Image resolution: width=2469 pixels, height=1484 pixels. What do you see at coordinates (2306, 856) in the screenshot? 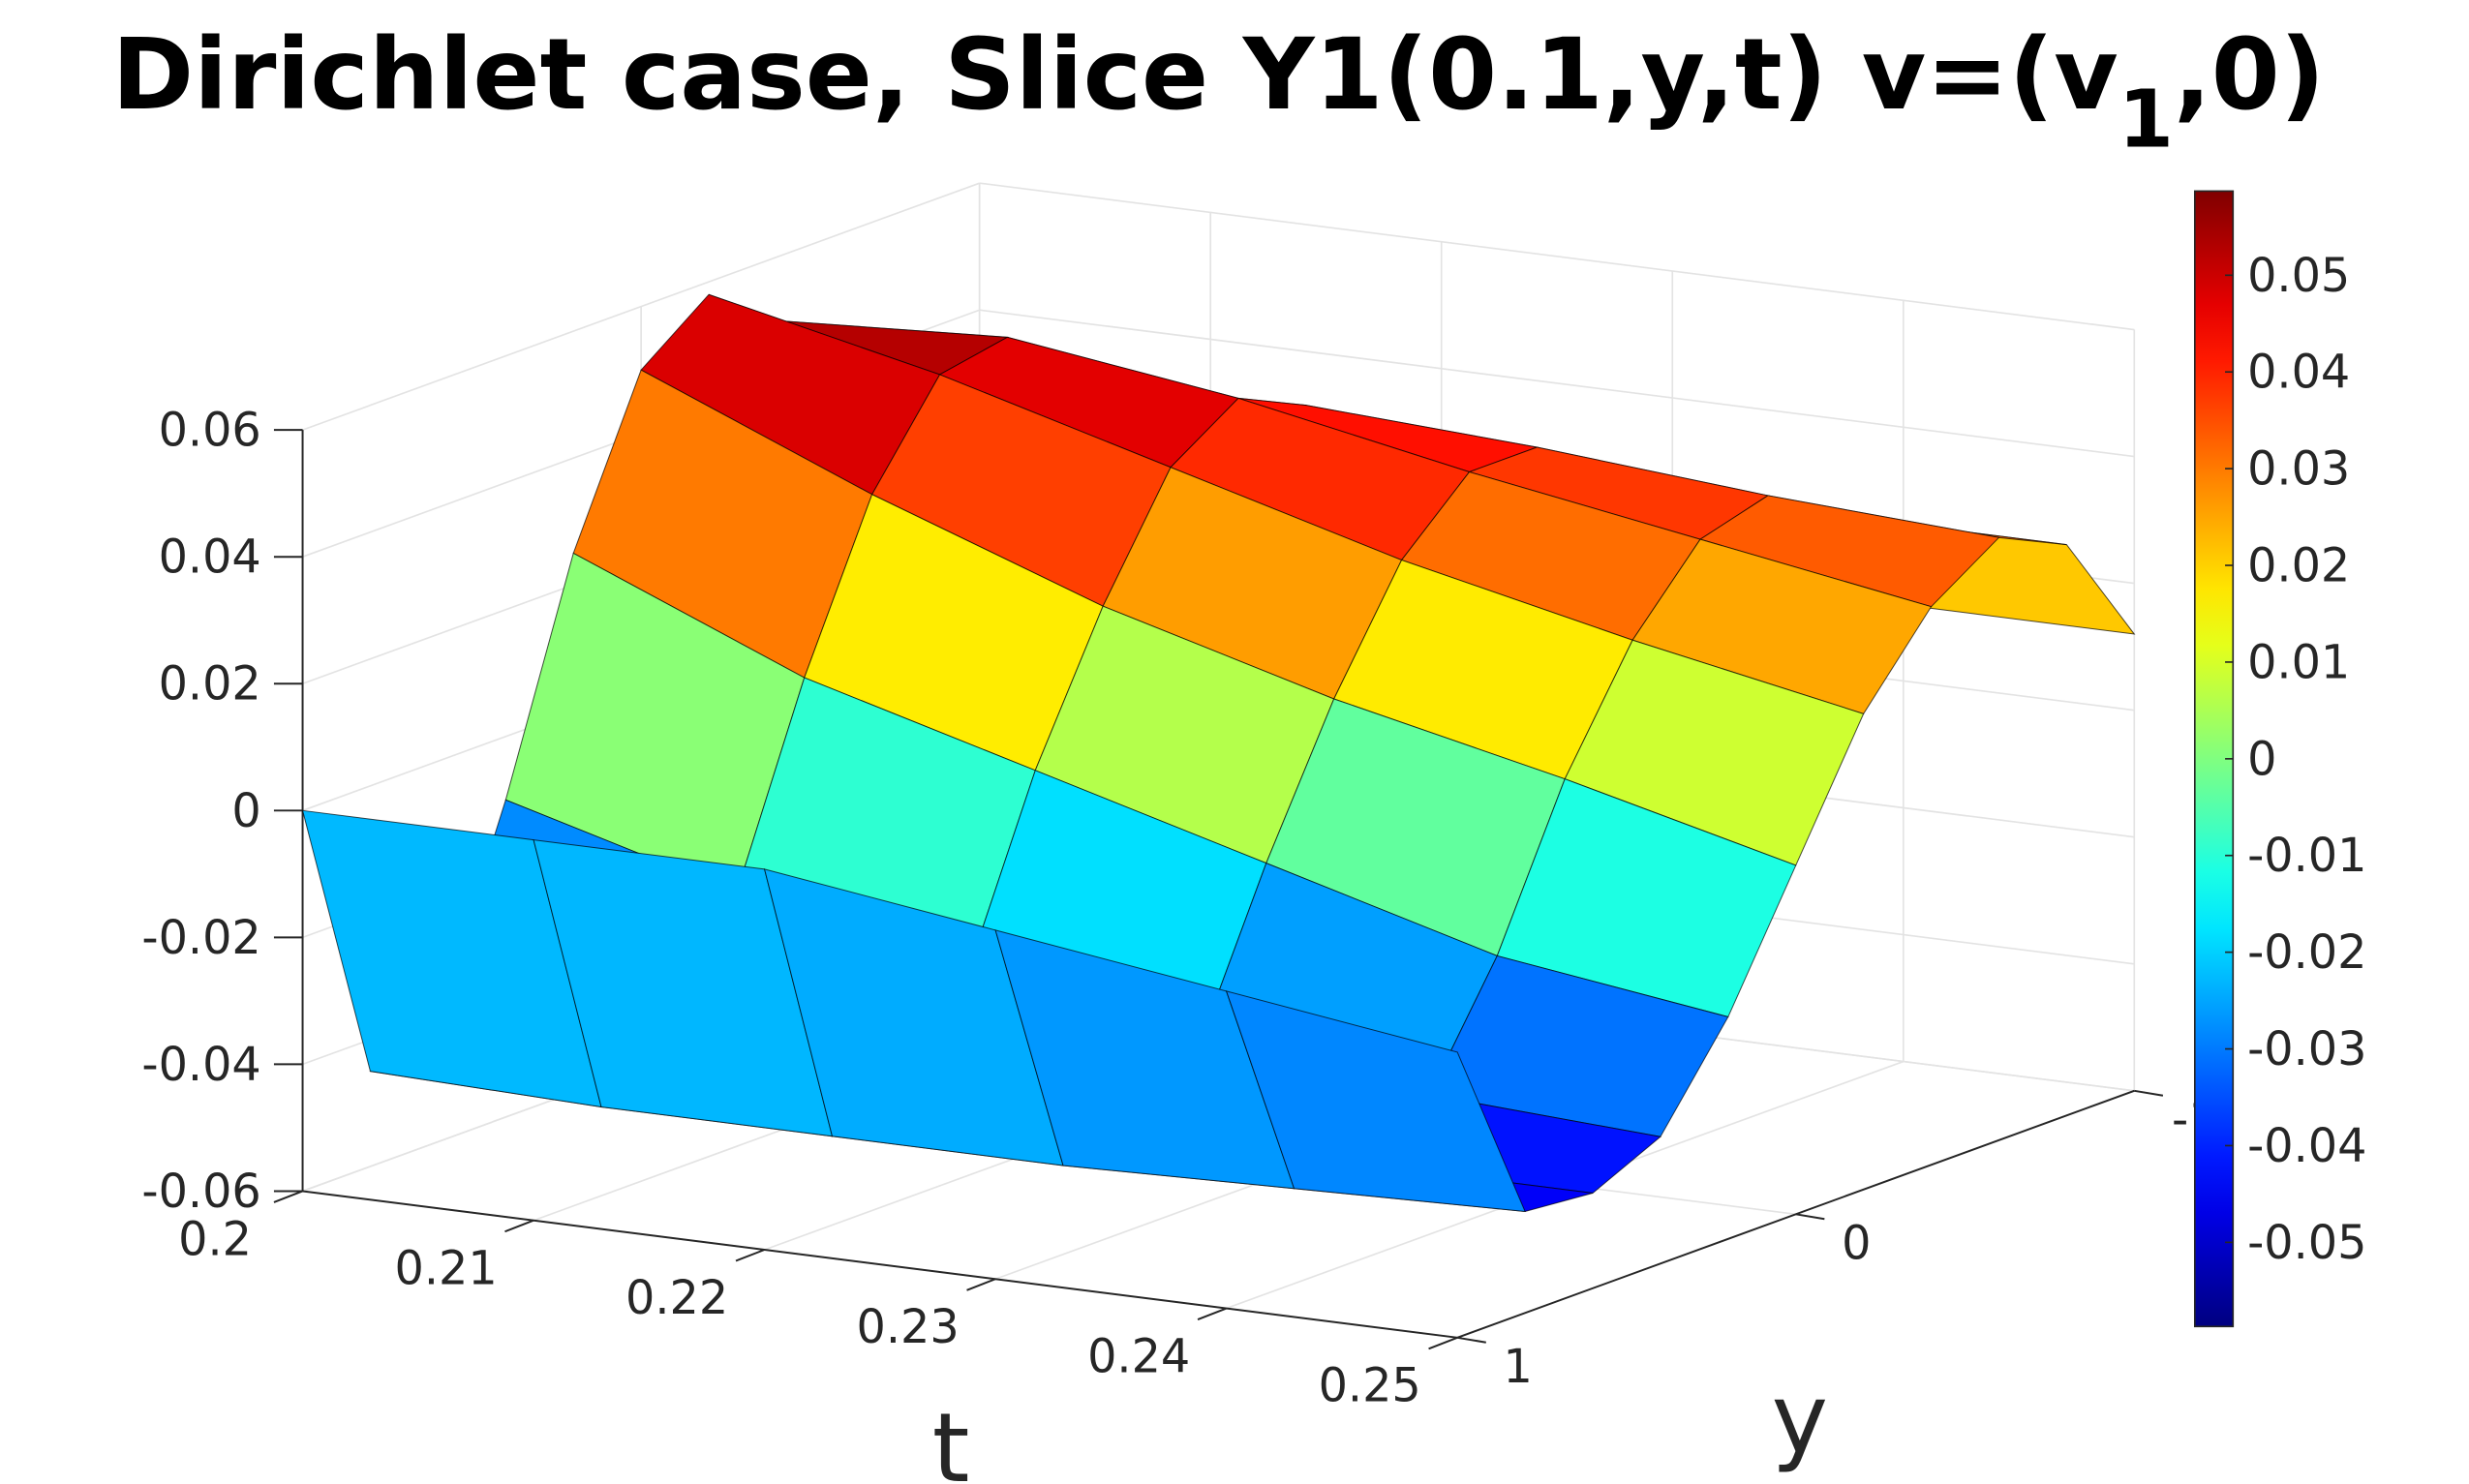
I see `colorbar-tick-label: -0.01` at bounding box center [2306, 856].